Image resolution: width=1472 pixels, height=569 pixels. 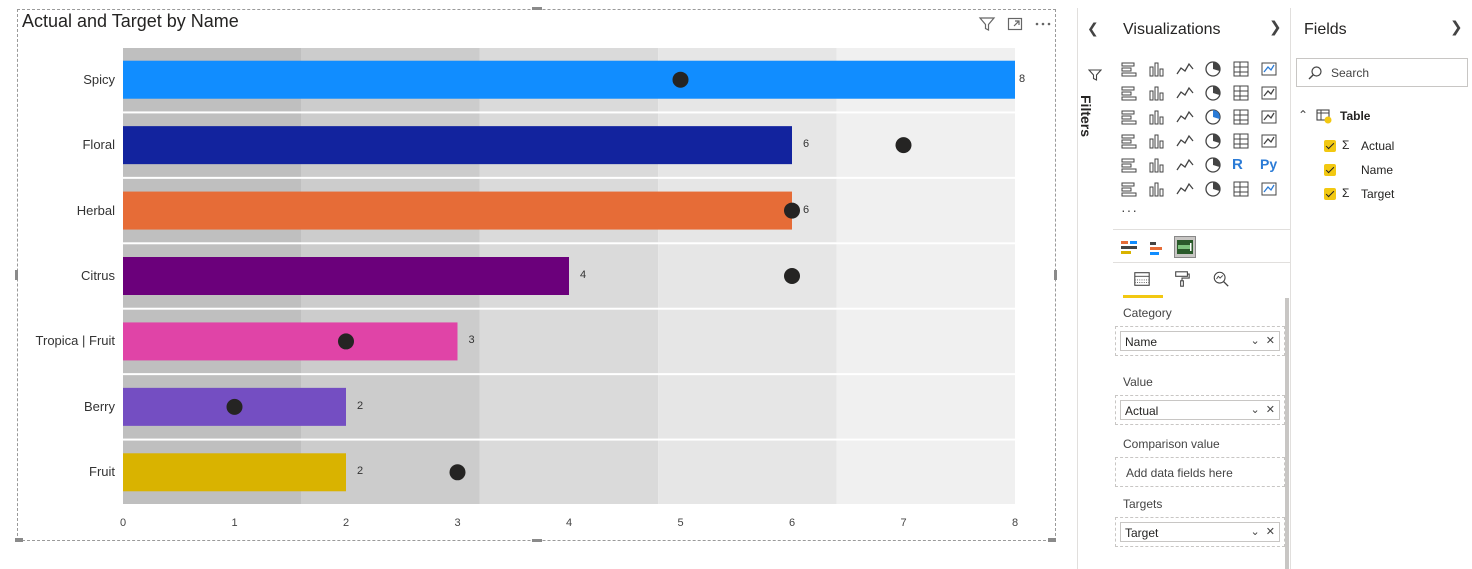 I want to click on resize-handle-top, so click(x=537, y=8).